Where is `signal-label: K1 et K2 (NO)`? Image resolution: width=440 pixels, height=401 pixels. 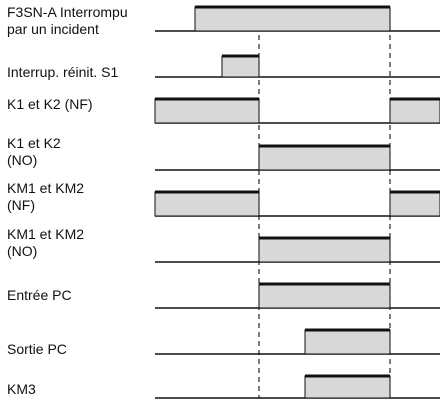 signal-label: K1 et K2 (NO) is located at coordinates (34, 151).